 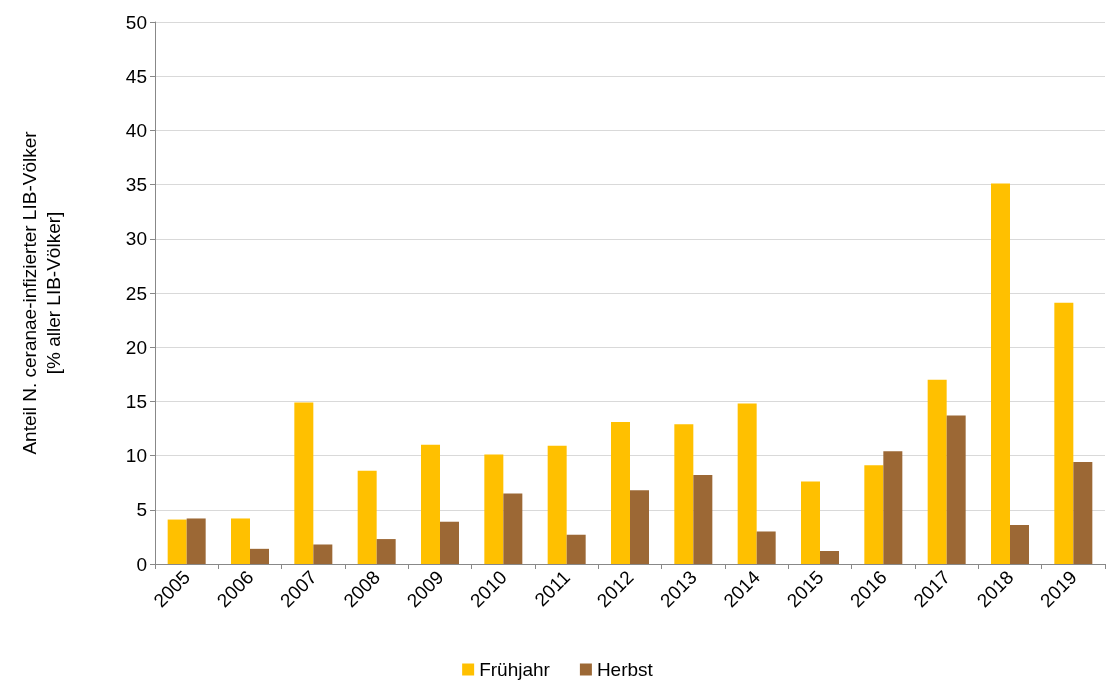 What do you see at coordinates (136, 130) in the screenshot?
I see `y-tick-label: 40` at bounding box center [136, 130].